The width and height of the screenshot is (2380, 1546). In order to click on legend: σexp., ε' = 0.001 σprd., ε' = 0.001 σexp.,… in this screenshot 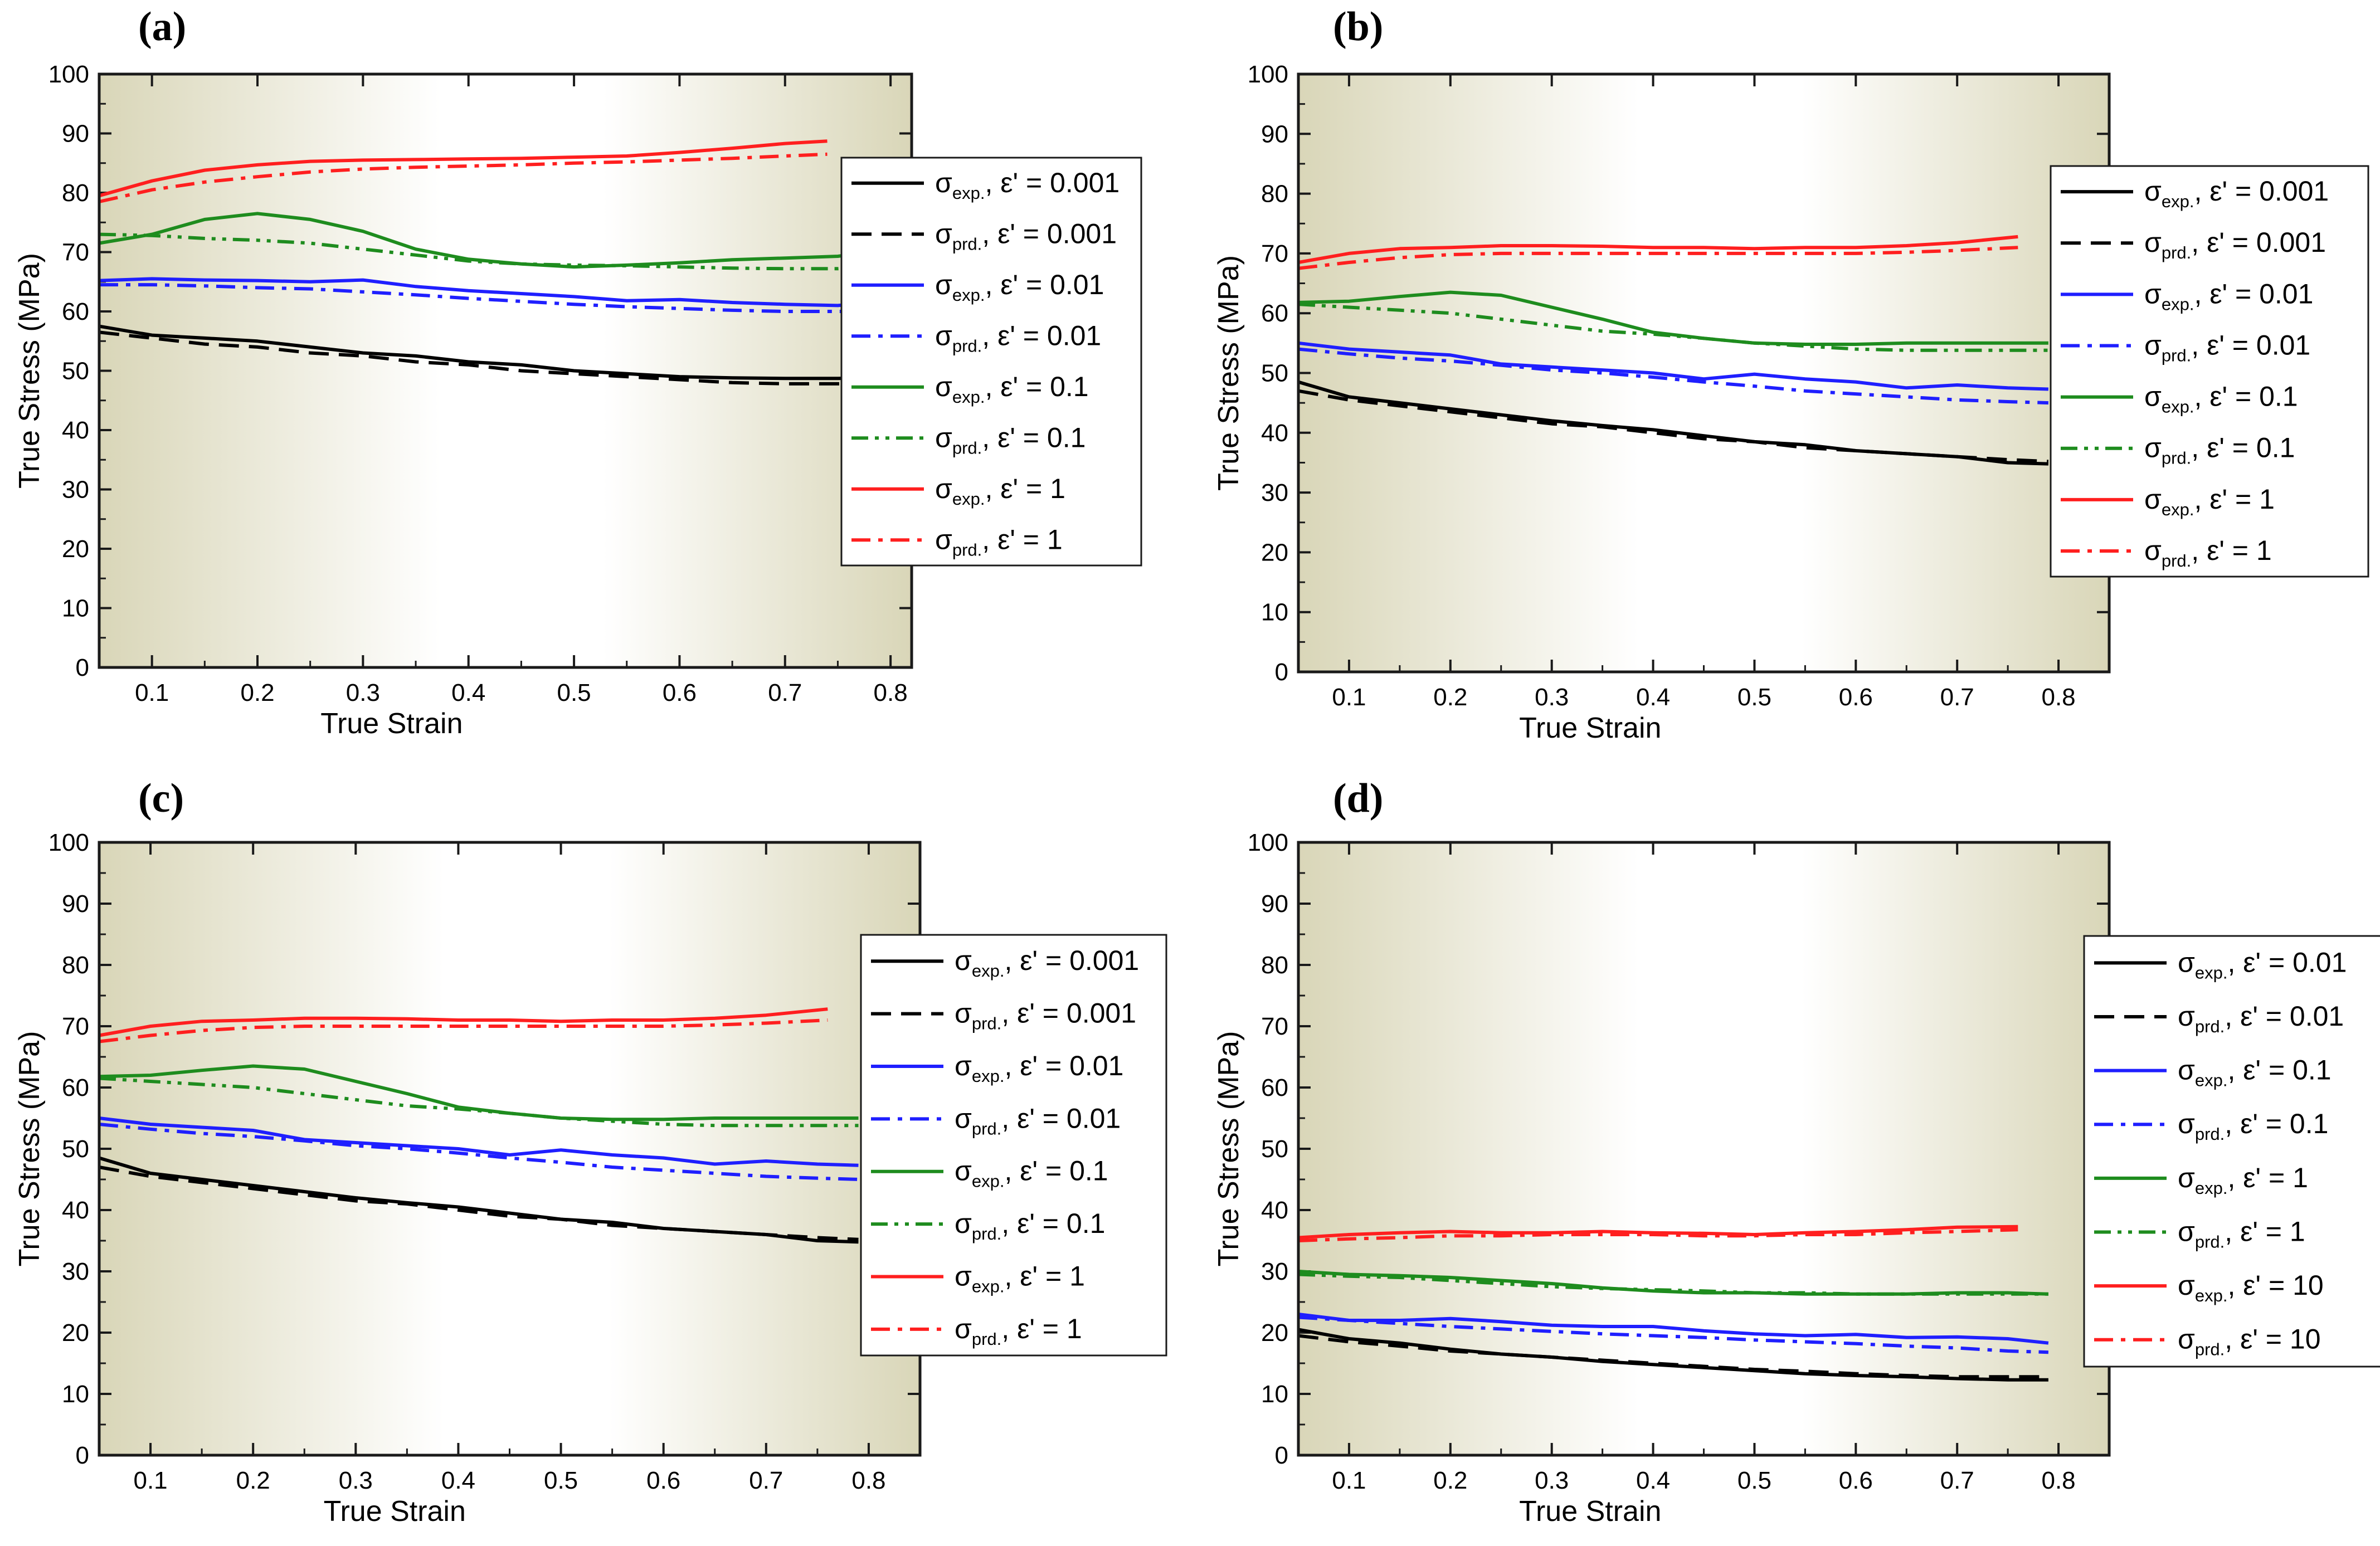, I will do `click(1013, 1145)`.